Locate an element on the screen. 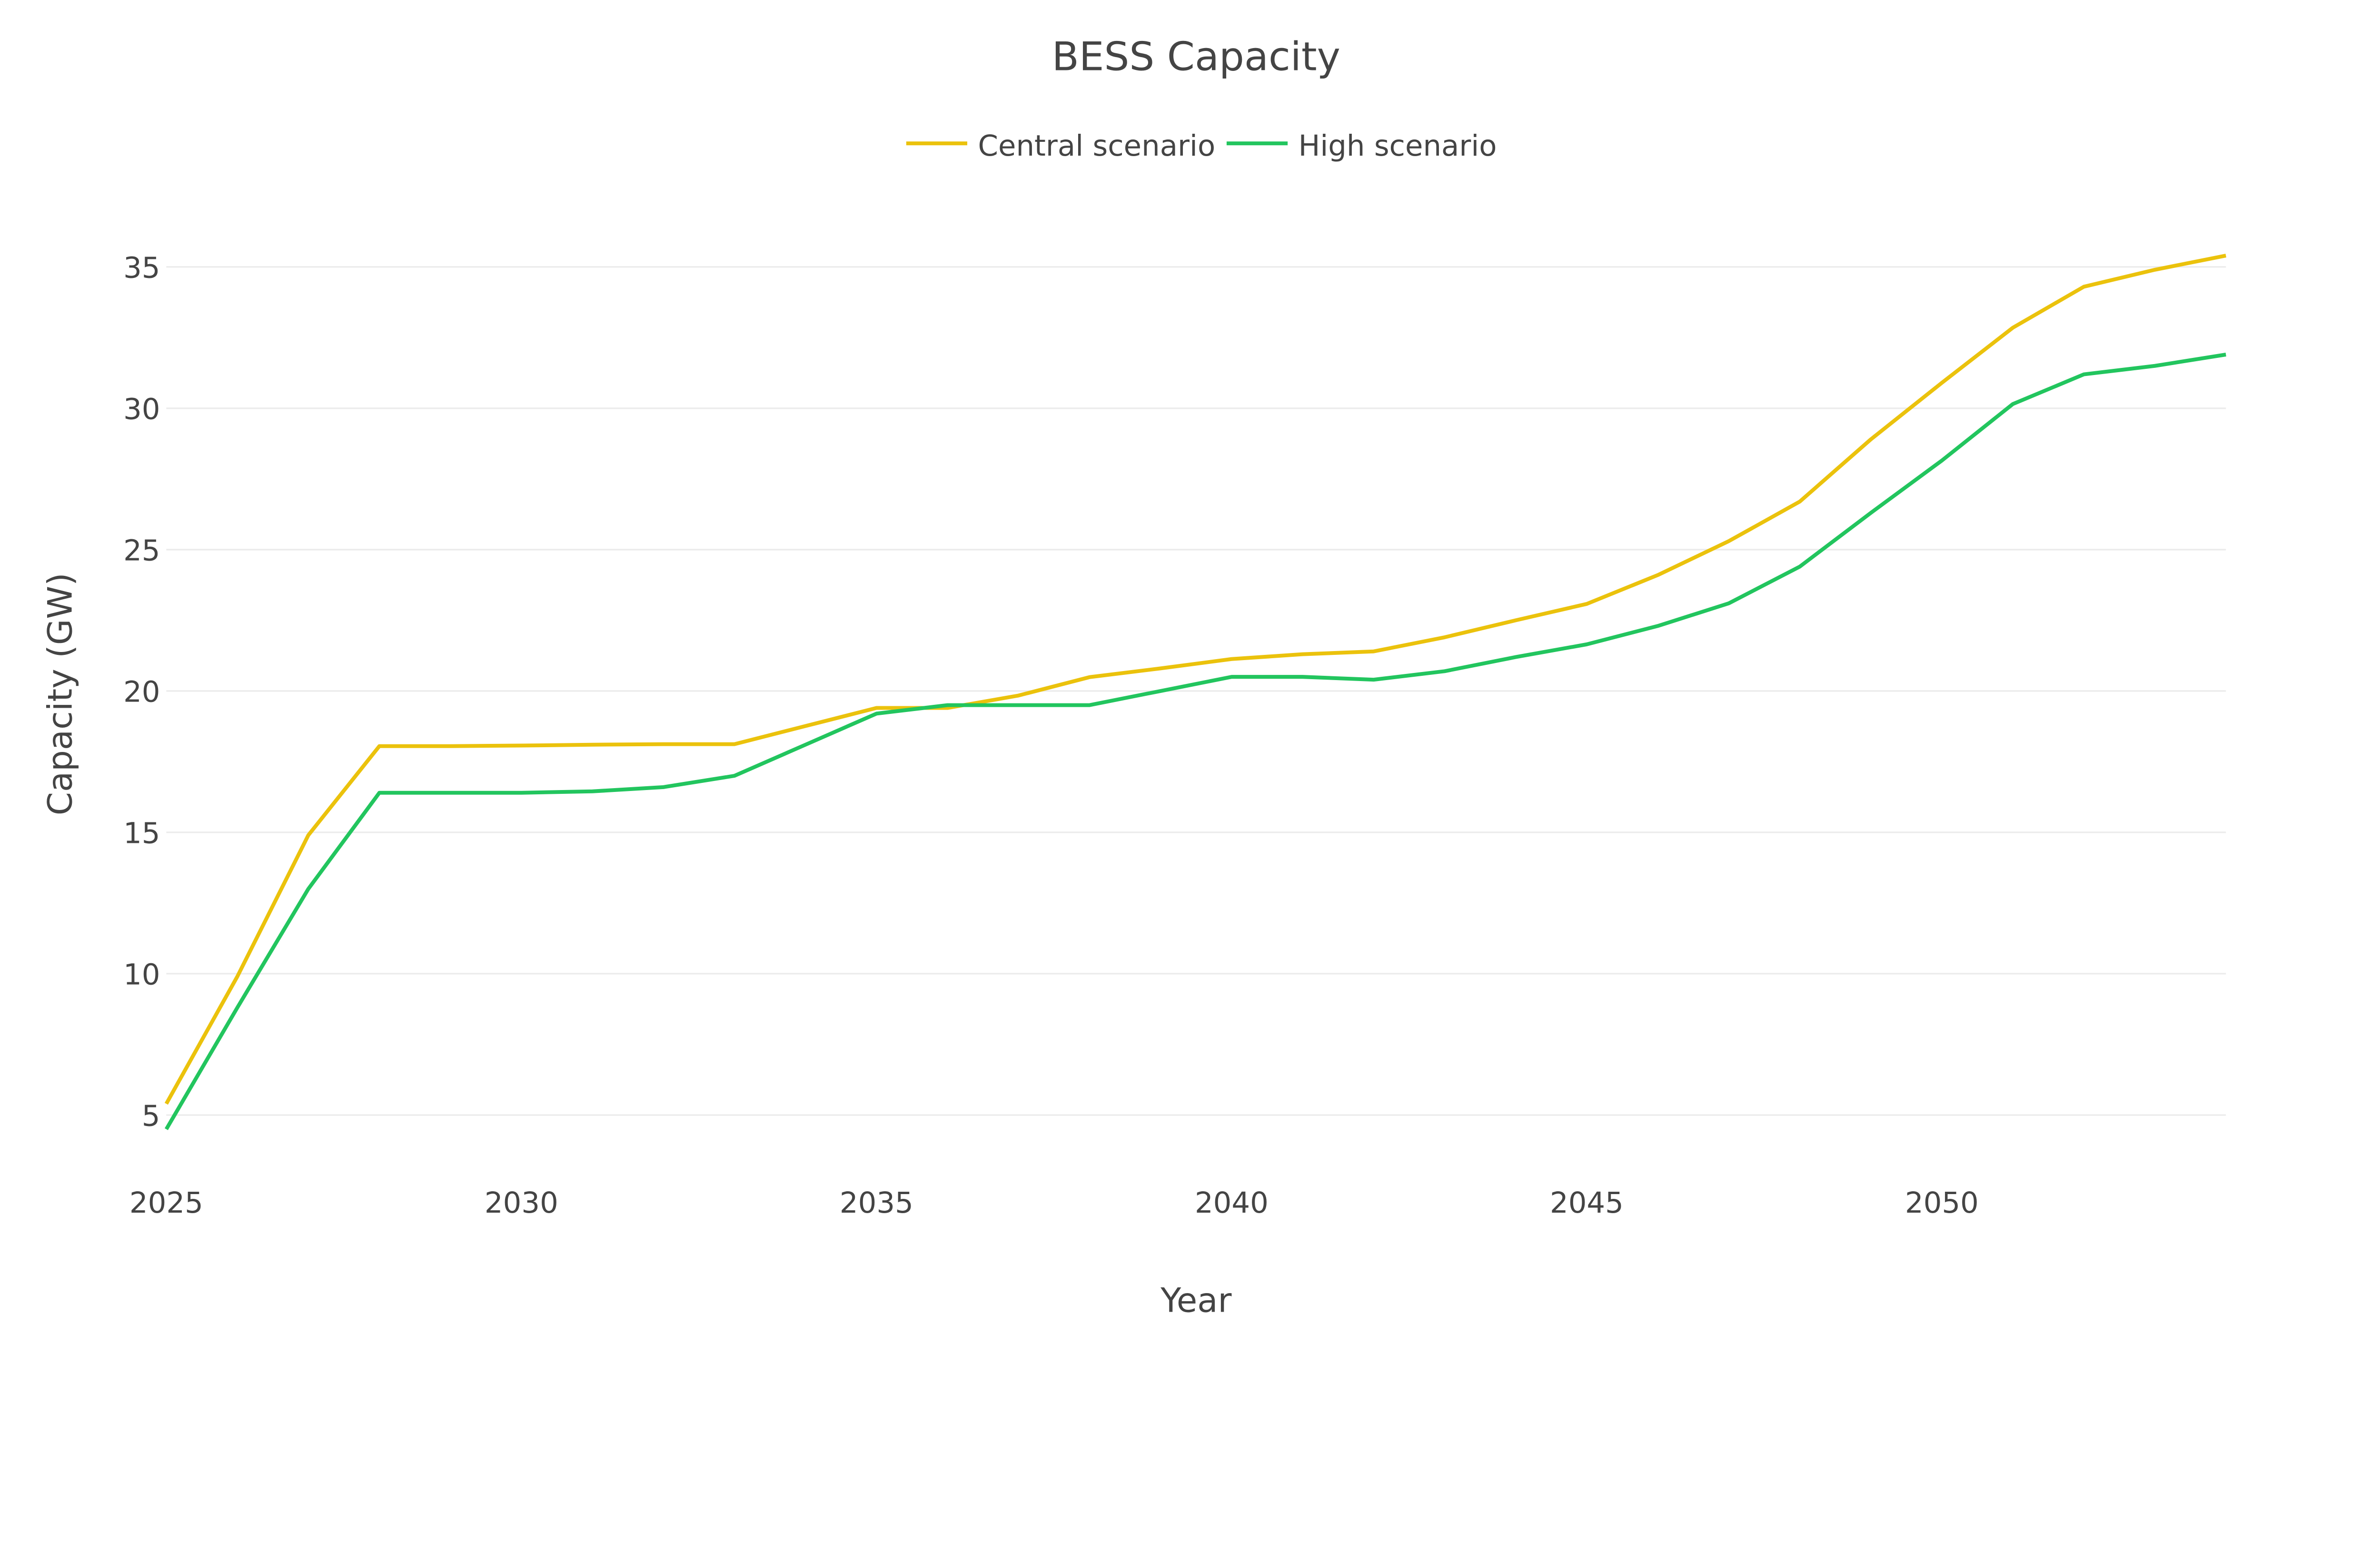 The height and width of the screenshot is (1542, 2380). y-axis-ticks: 5 10 15 20 25 30 35 is located at coordinates (141, 692).